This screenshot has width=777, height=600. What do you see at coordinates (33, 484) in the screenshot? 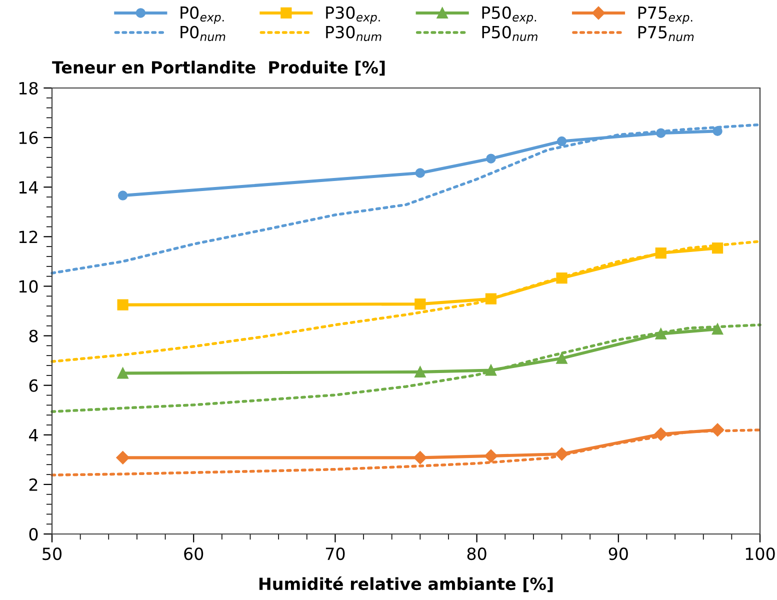
I see `y-tick-label: 2` at bounding box center [33, 484].